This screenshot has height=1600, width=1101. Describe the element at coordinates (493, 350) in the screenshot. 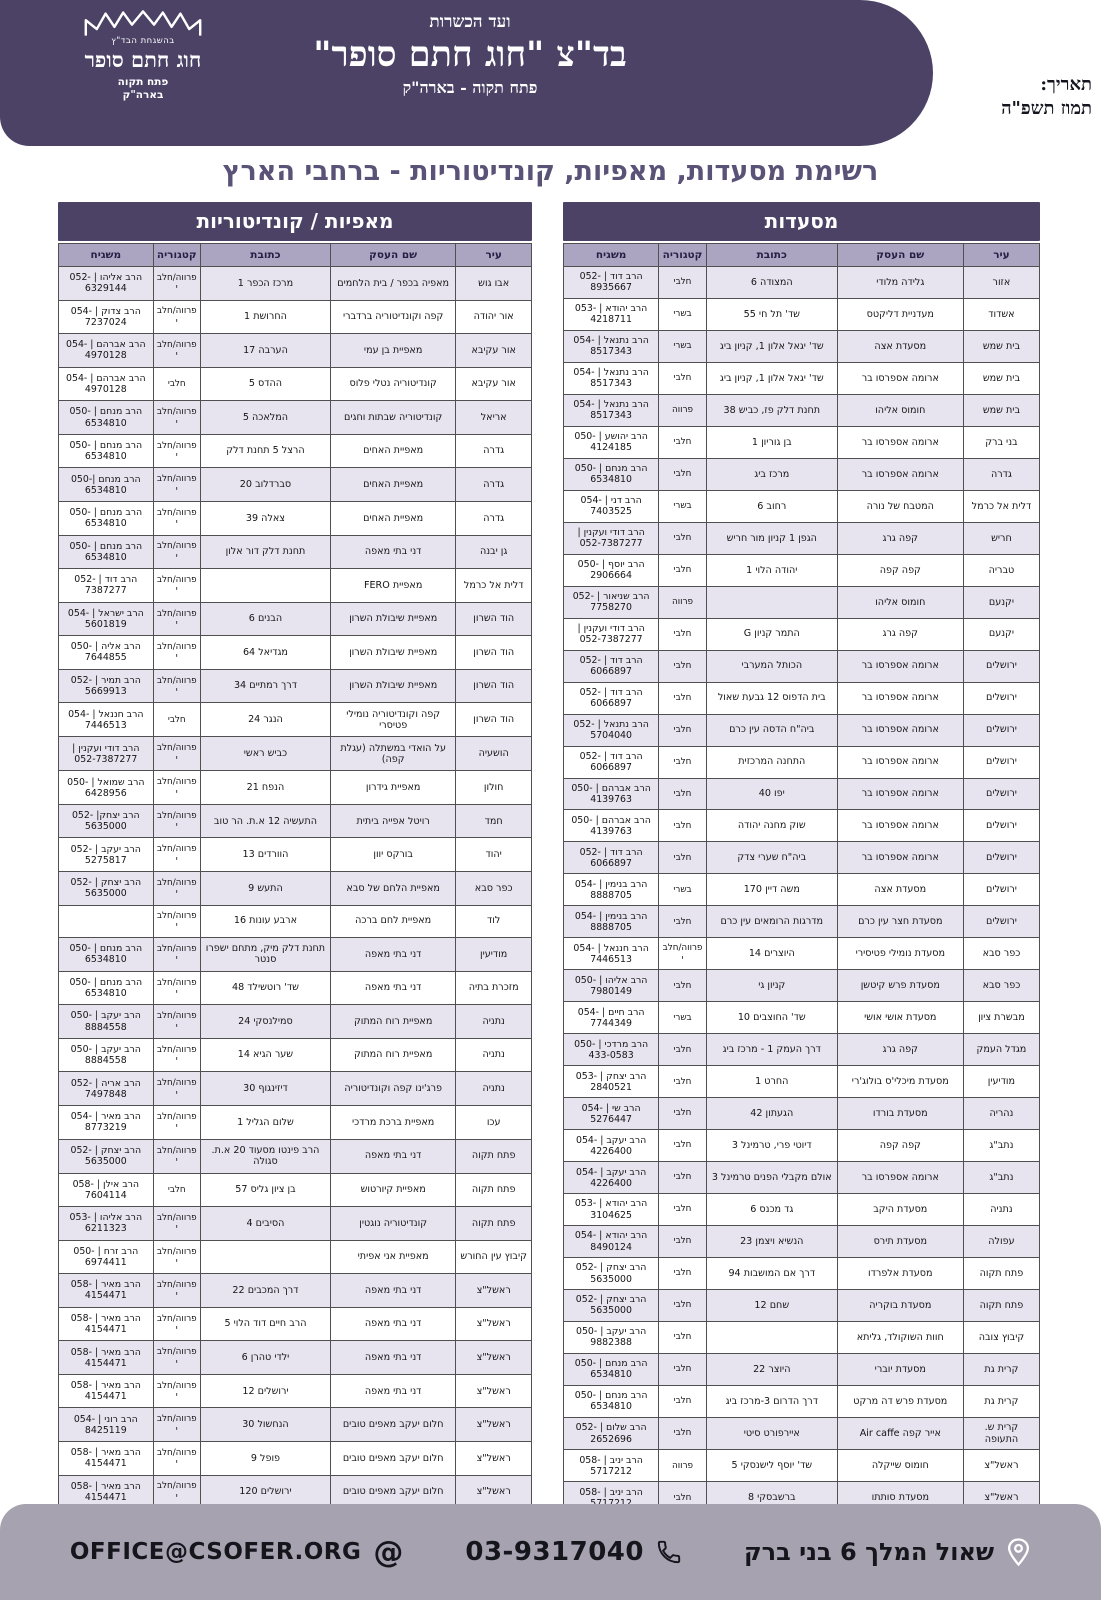

I see `cell-city: אור עקיבא` at that location.